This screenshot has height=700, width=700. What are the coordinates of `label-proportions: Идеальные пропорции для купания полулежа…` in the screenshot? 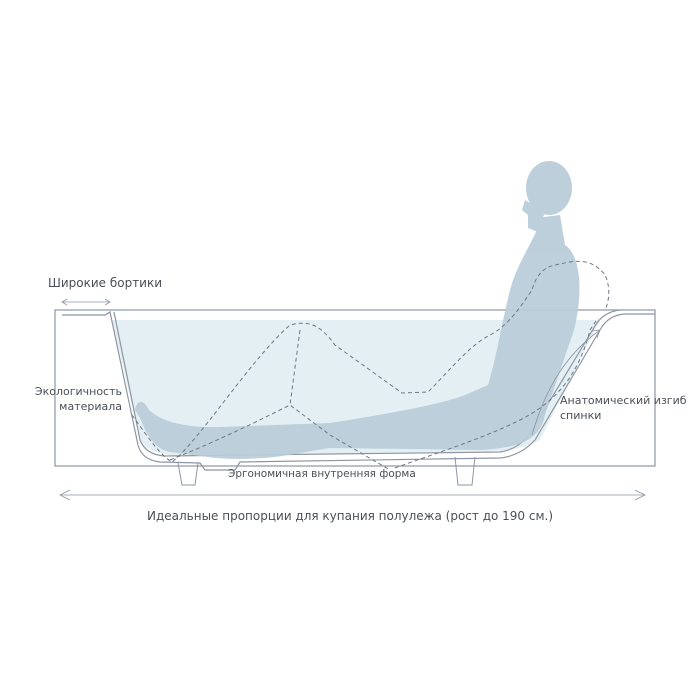 It's located at (350, 516).